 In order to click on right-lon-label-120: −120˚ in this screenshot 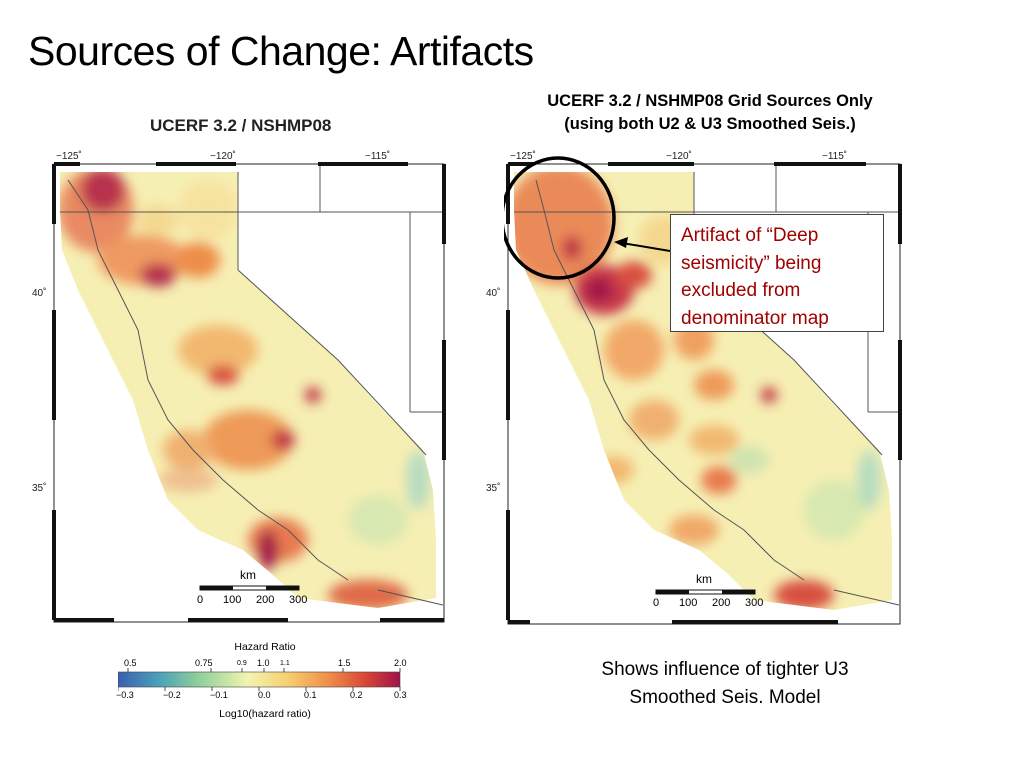, I will do `click(679, 156)`.